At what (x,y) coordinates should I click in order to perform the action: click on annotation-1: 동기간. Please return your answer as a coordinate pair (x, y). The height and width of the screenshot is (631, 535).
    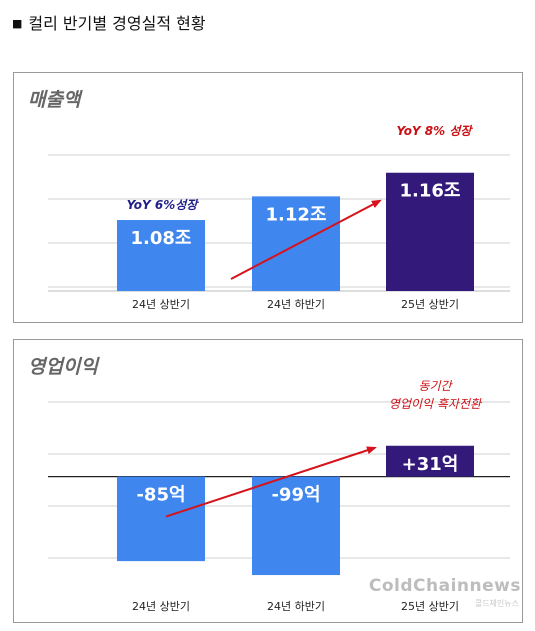
    Looking at the image, I should click on (435, 386).